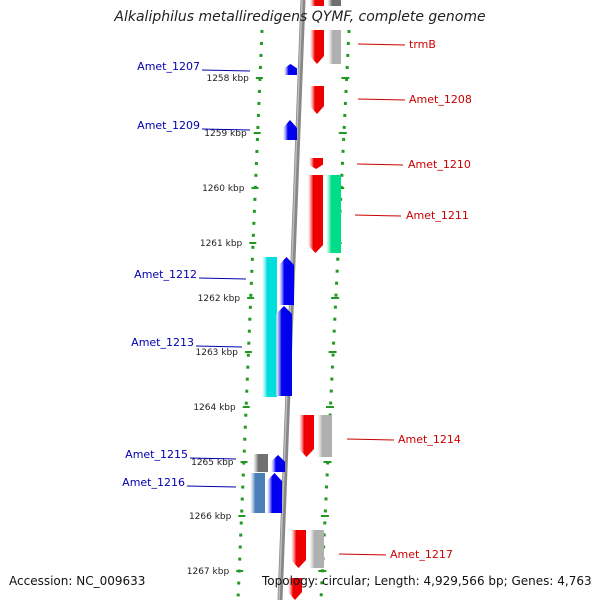  I want to click on gene-Amet_1212-cds, so click(269, 327).